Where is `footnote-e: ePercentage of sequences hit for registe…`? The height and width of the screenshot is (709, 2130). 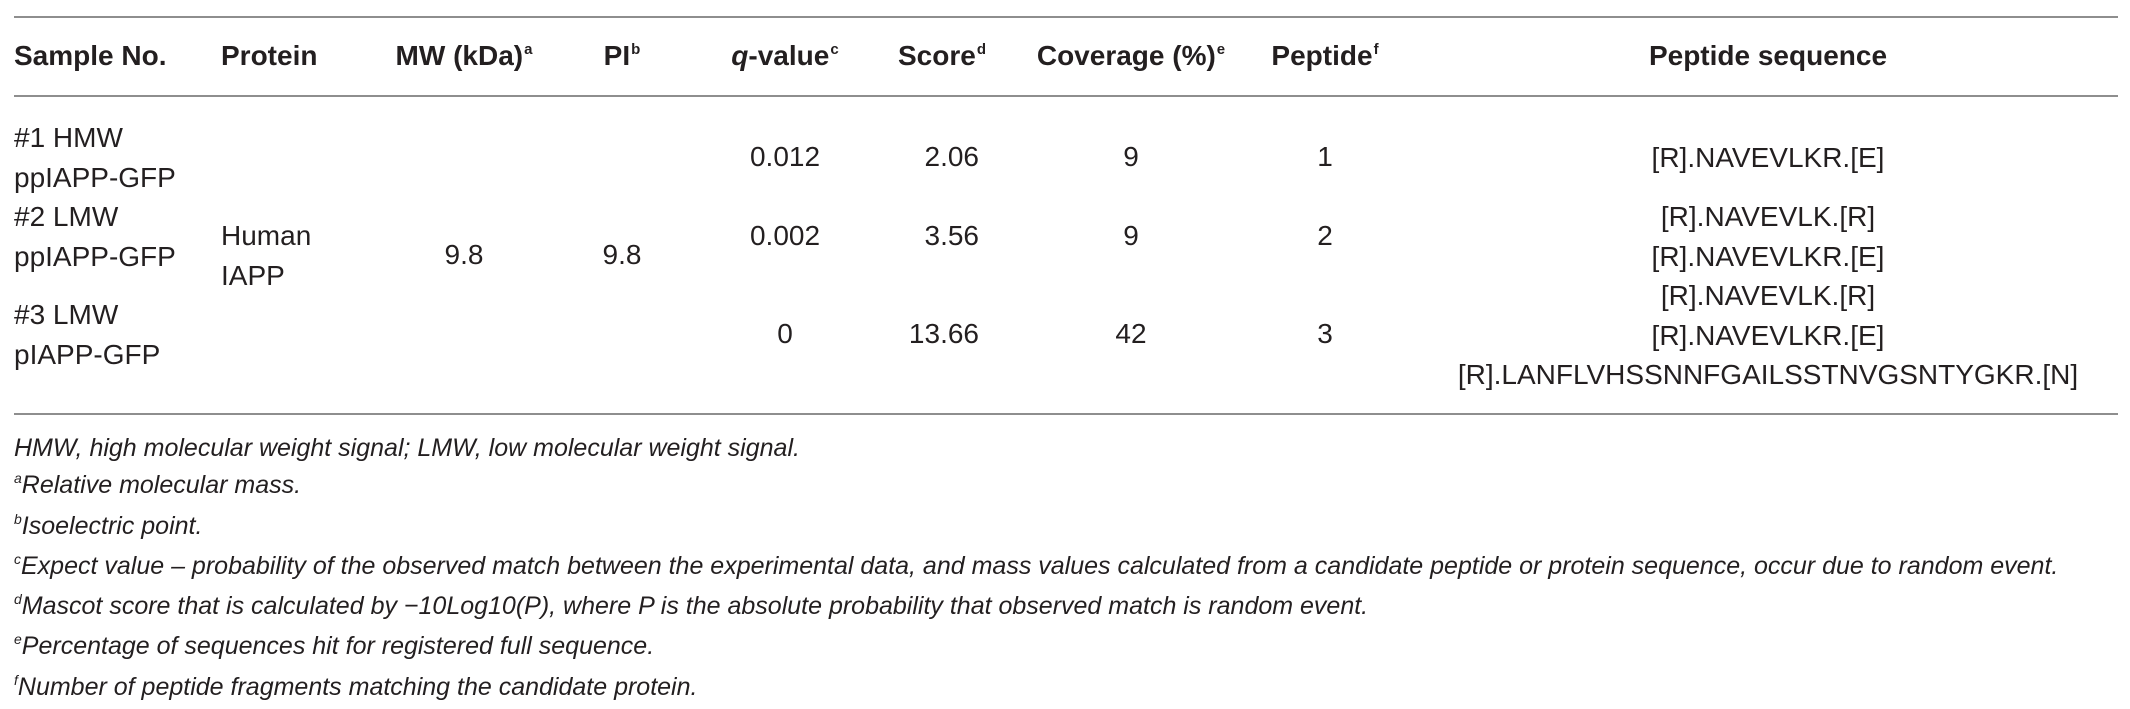 footnote-e: ePercentage of sequences hit for registe… is located at coordinates (1036, 648).